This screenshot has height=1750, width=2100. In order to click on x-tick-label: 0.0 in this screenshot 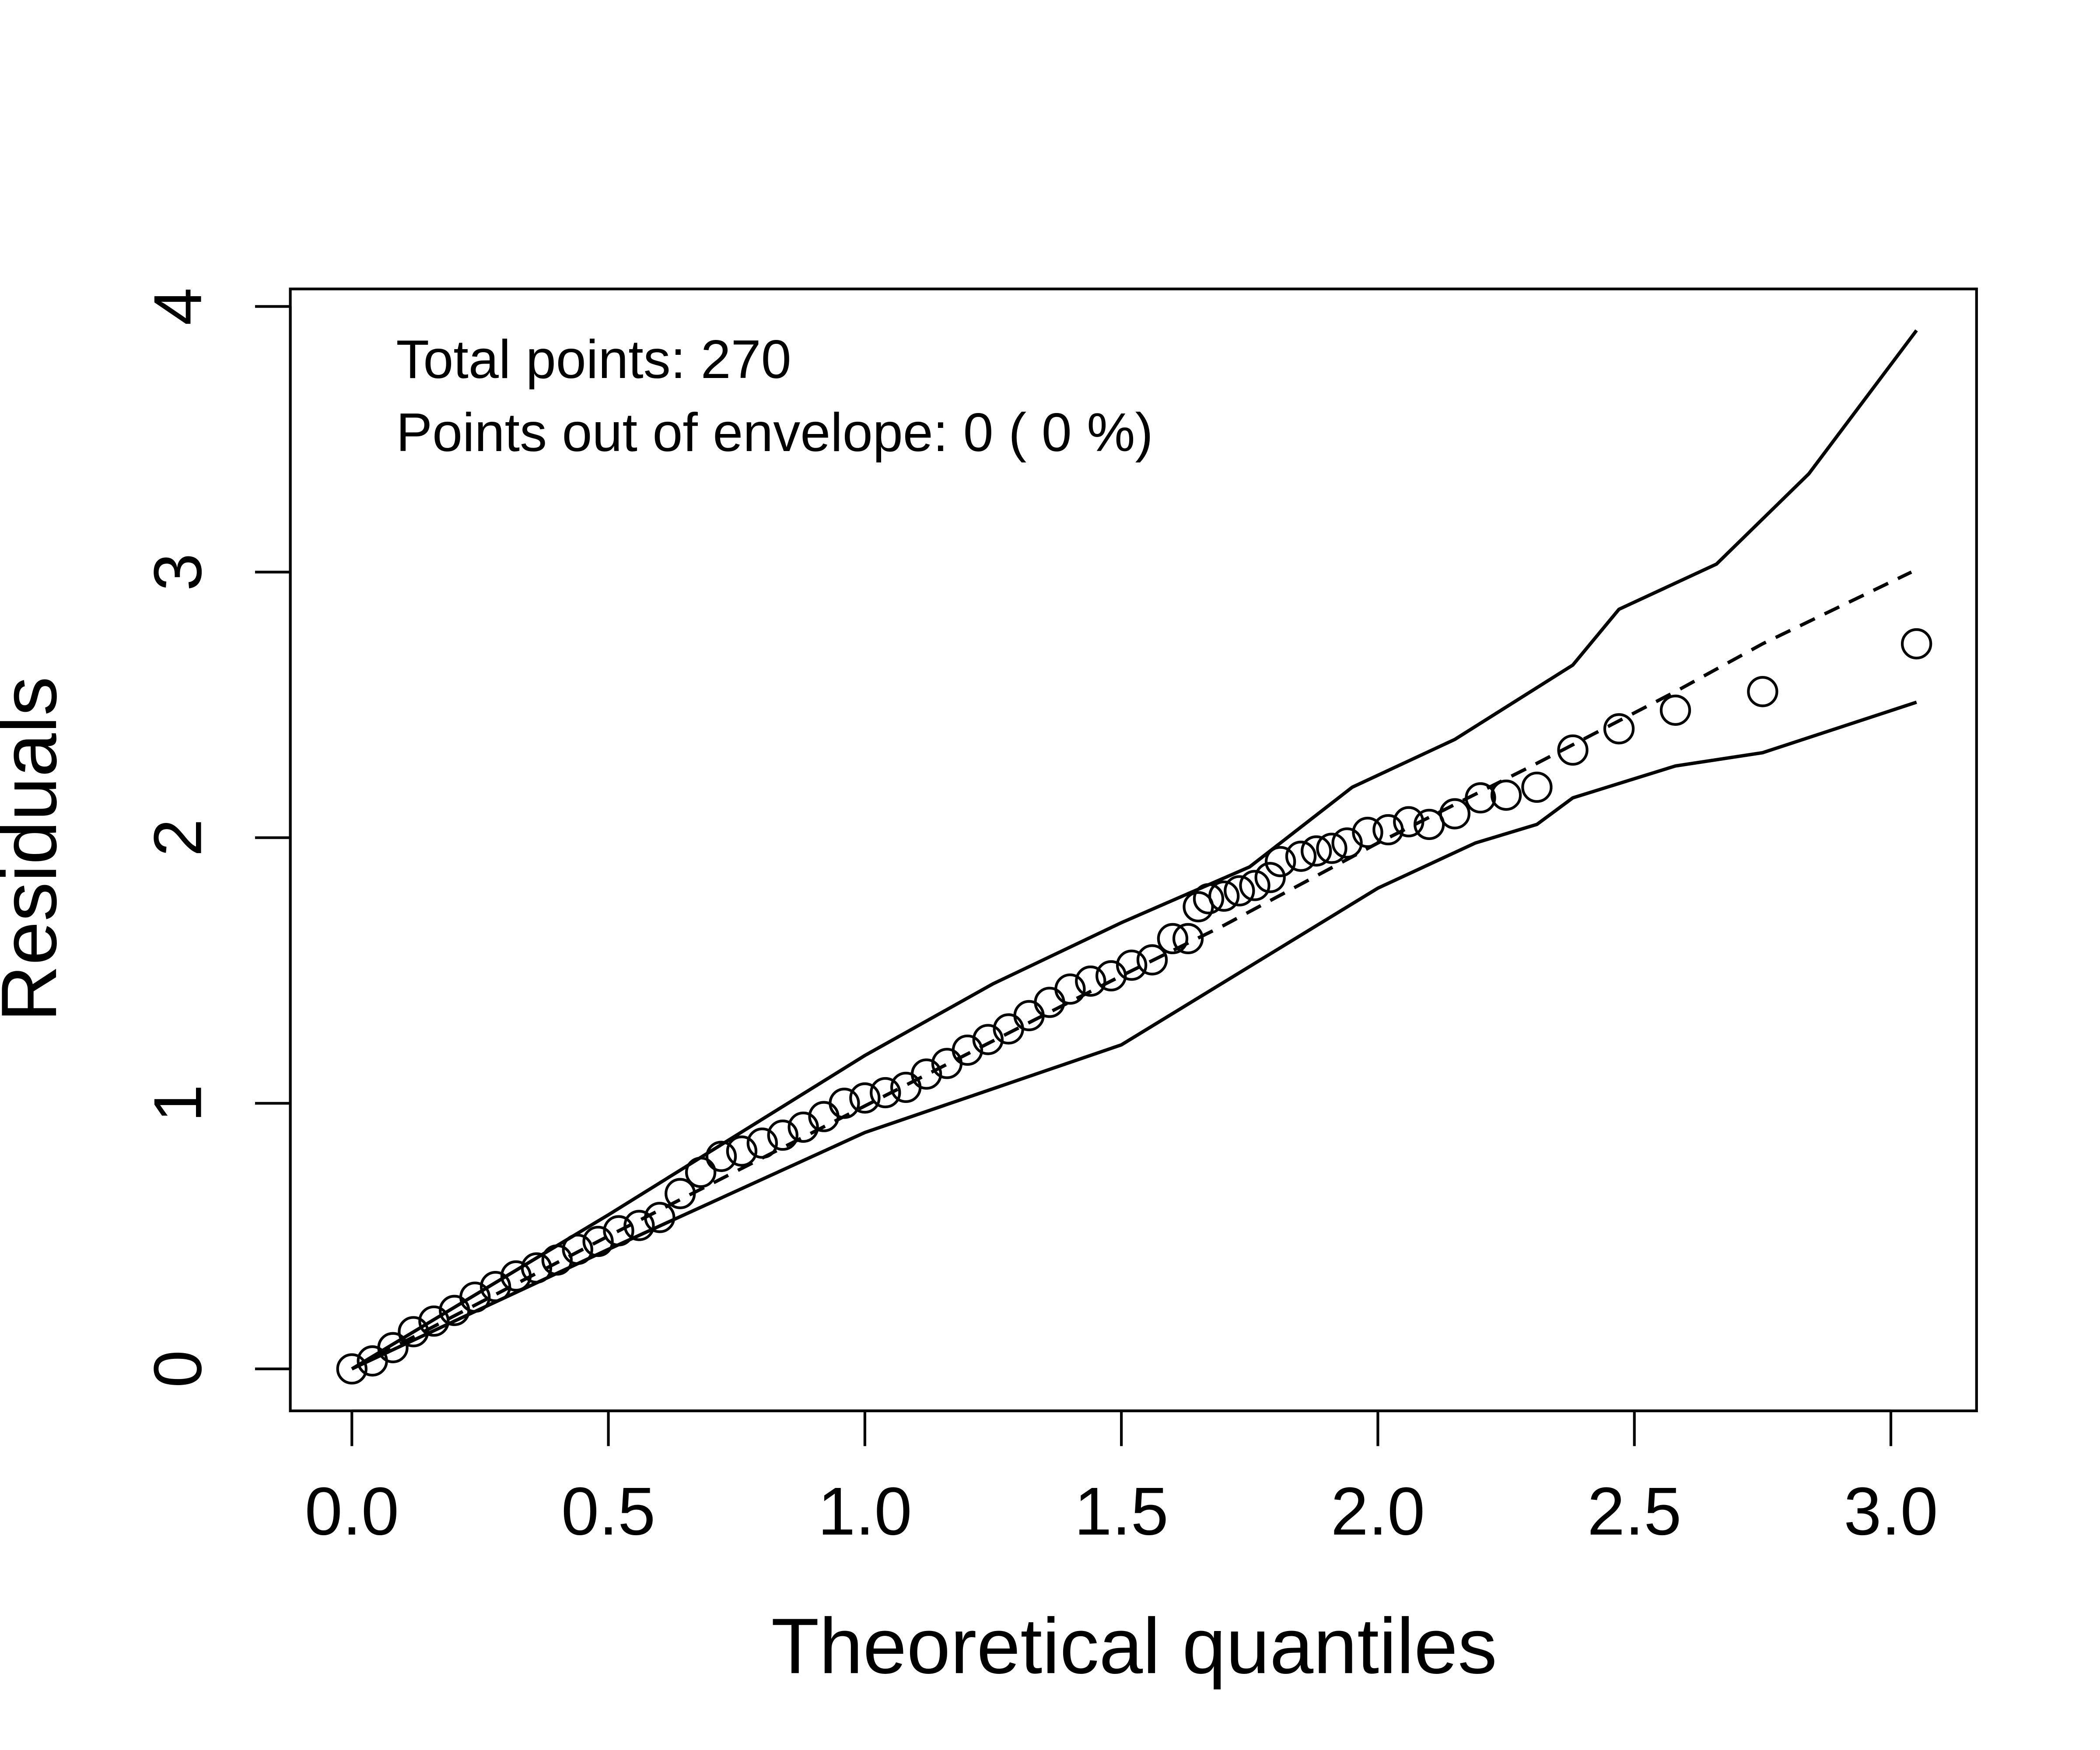, I will do `click(352, 1511)`.